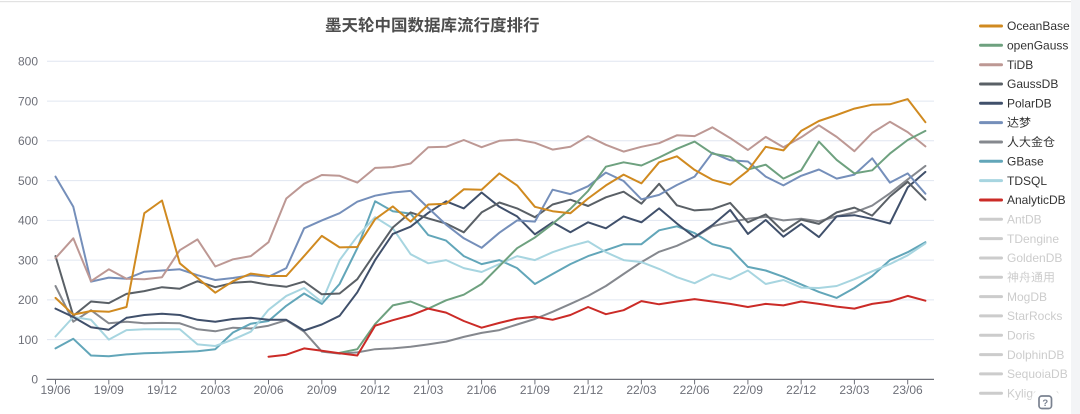 The height and width of the screenshot is (414, 1080). I want to click on svg-text: 500, so click(28, 181).